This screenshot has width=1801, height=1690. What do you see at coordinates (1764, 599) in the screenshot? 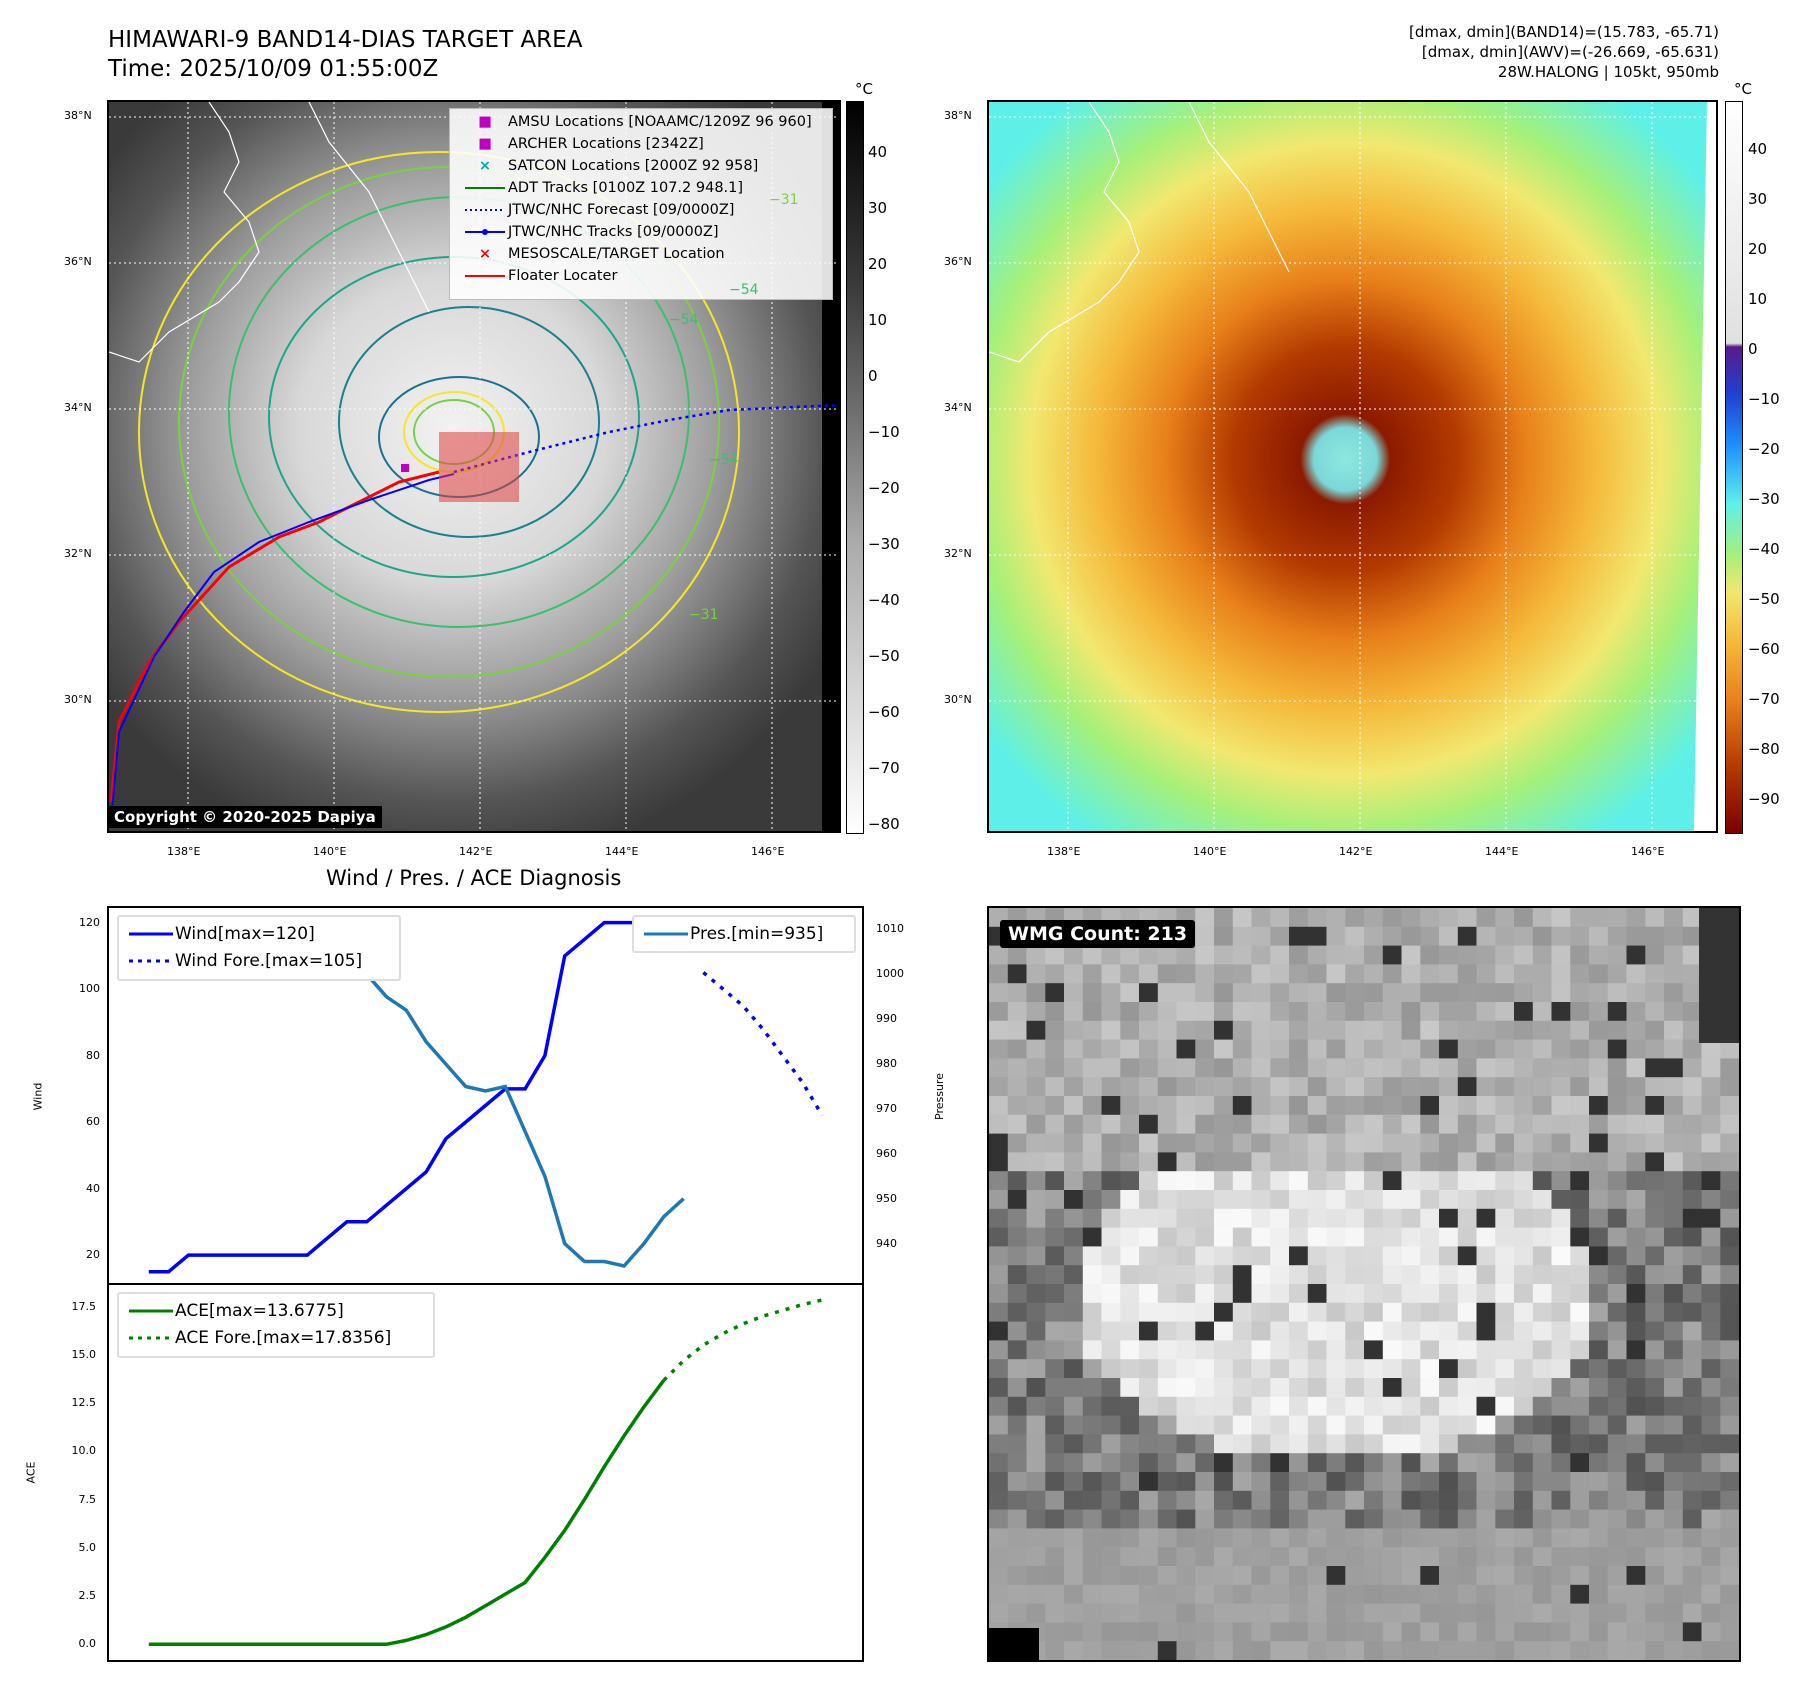
I see `colorbar-right-tick: −50` at bounding box center [1764, 599].